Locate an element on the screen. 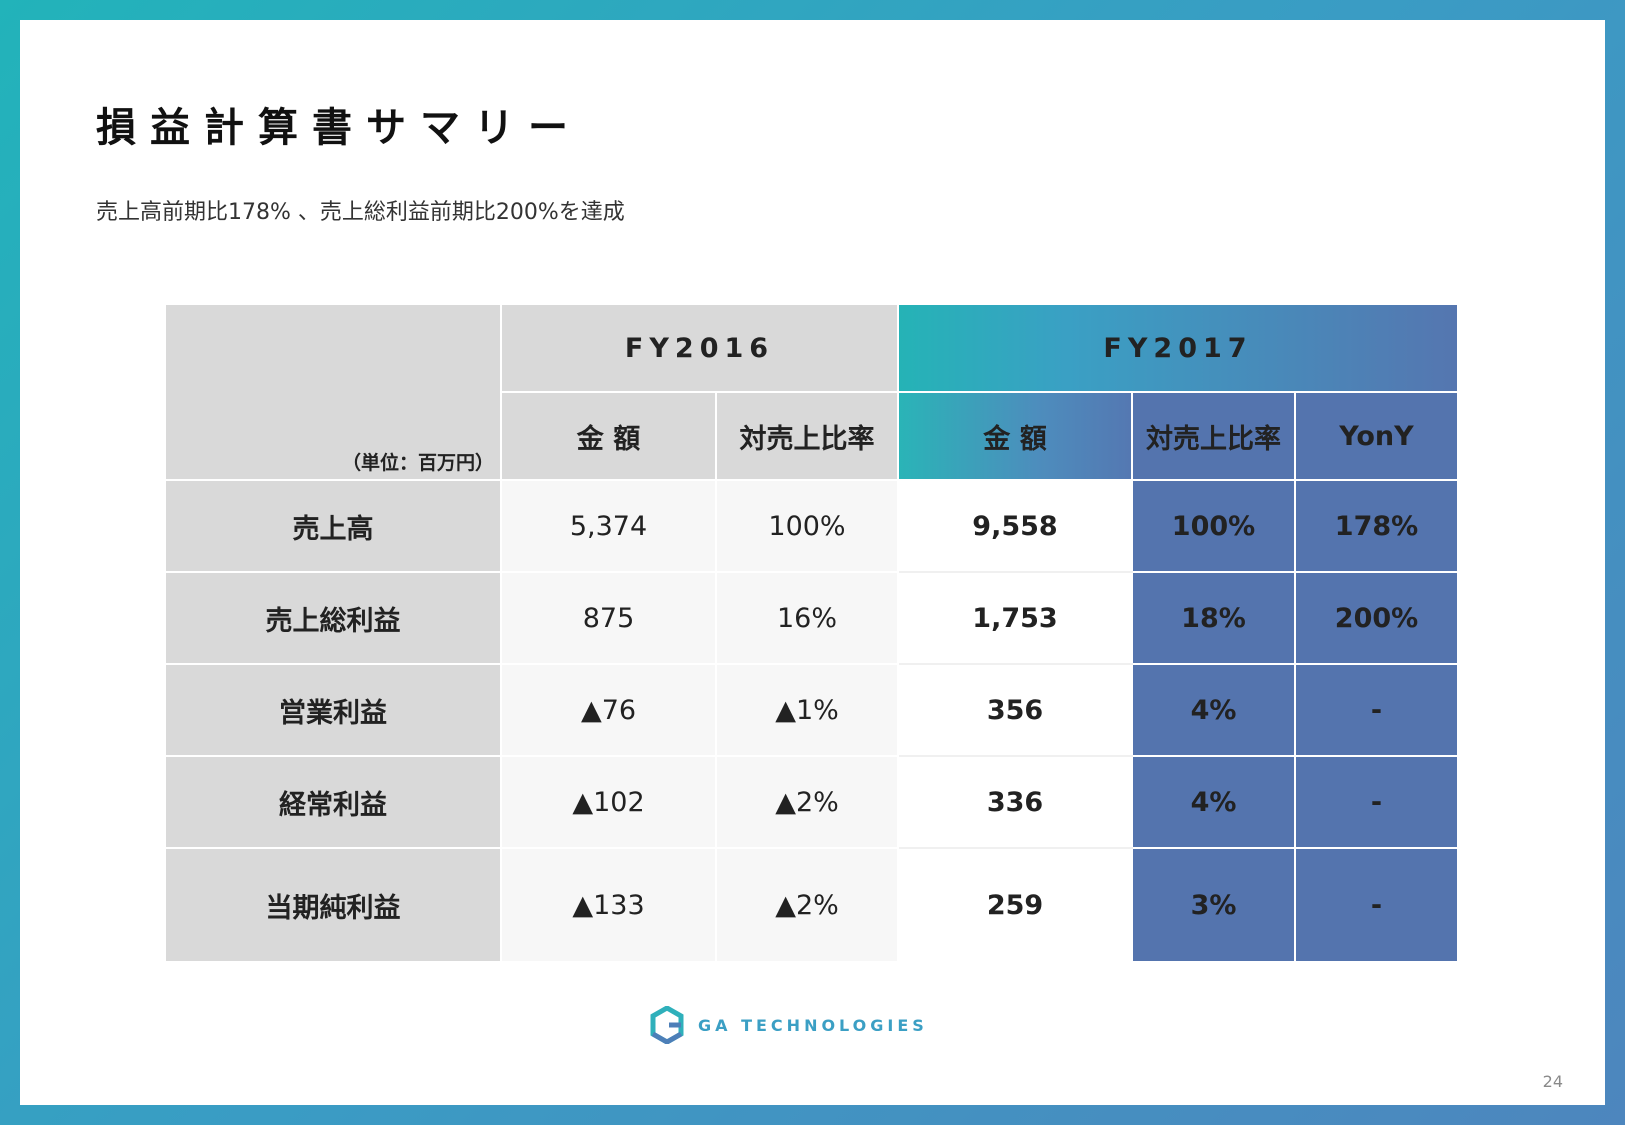 Image resolution: width=1625 pixels, height=1125 pixels. fy2016-header: FY2016 is located at coordinates (699, 348).